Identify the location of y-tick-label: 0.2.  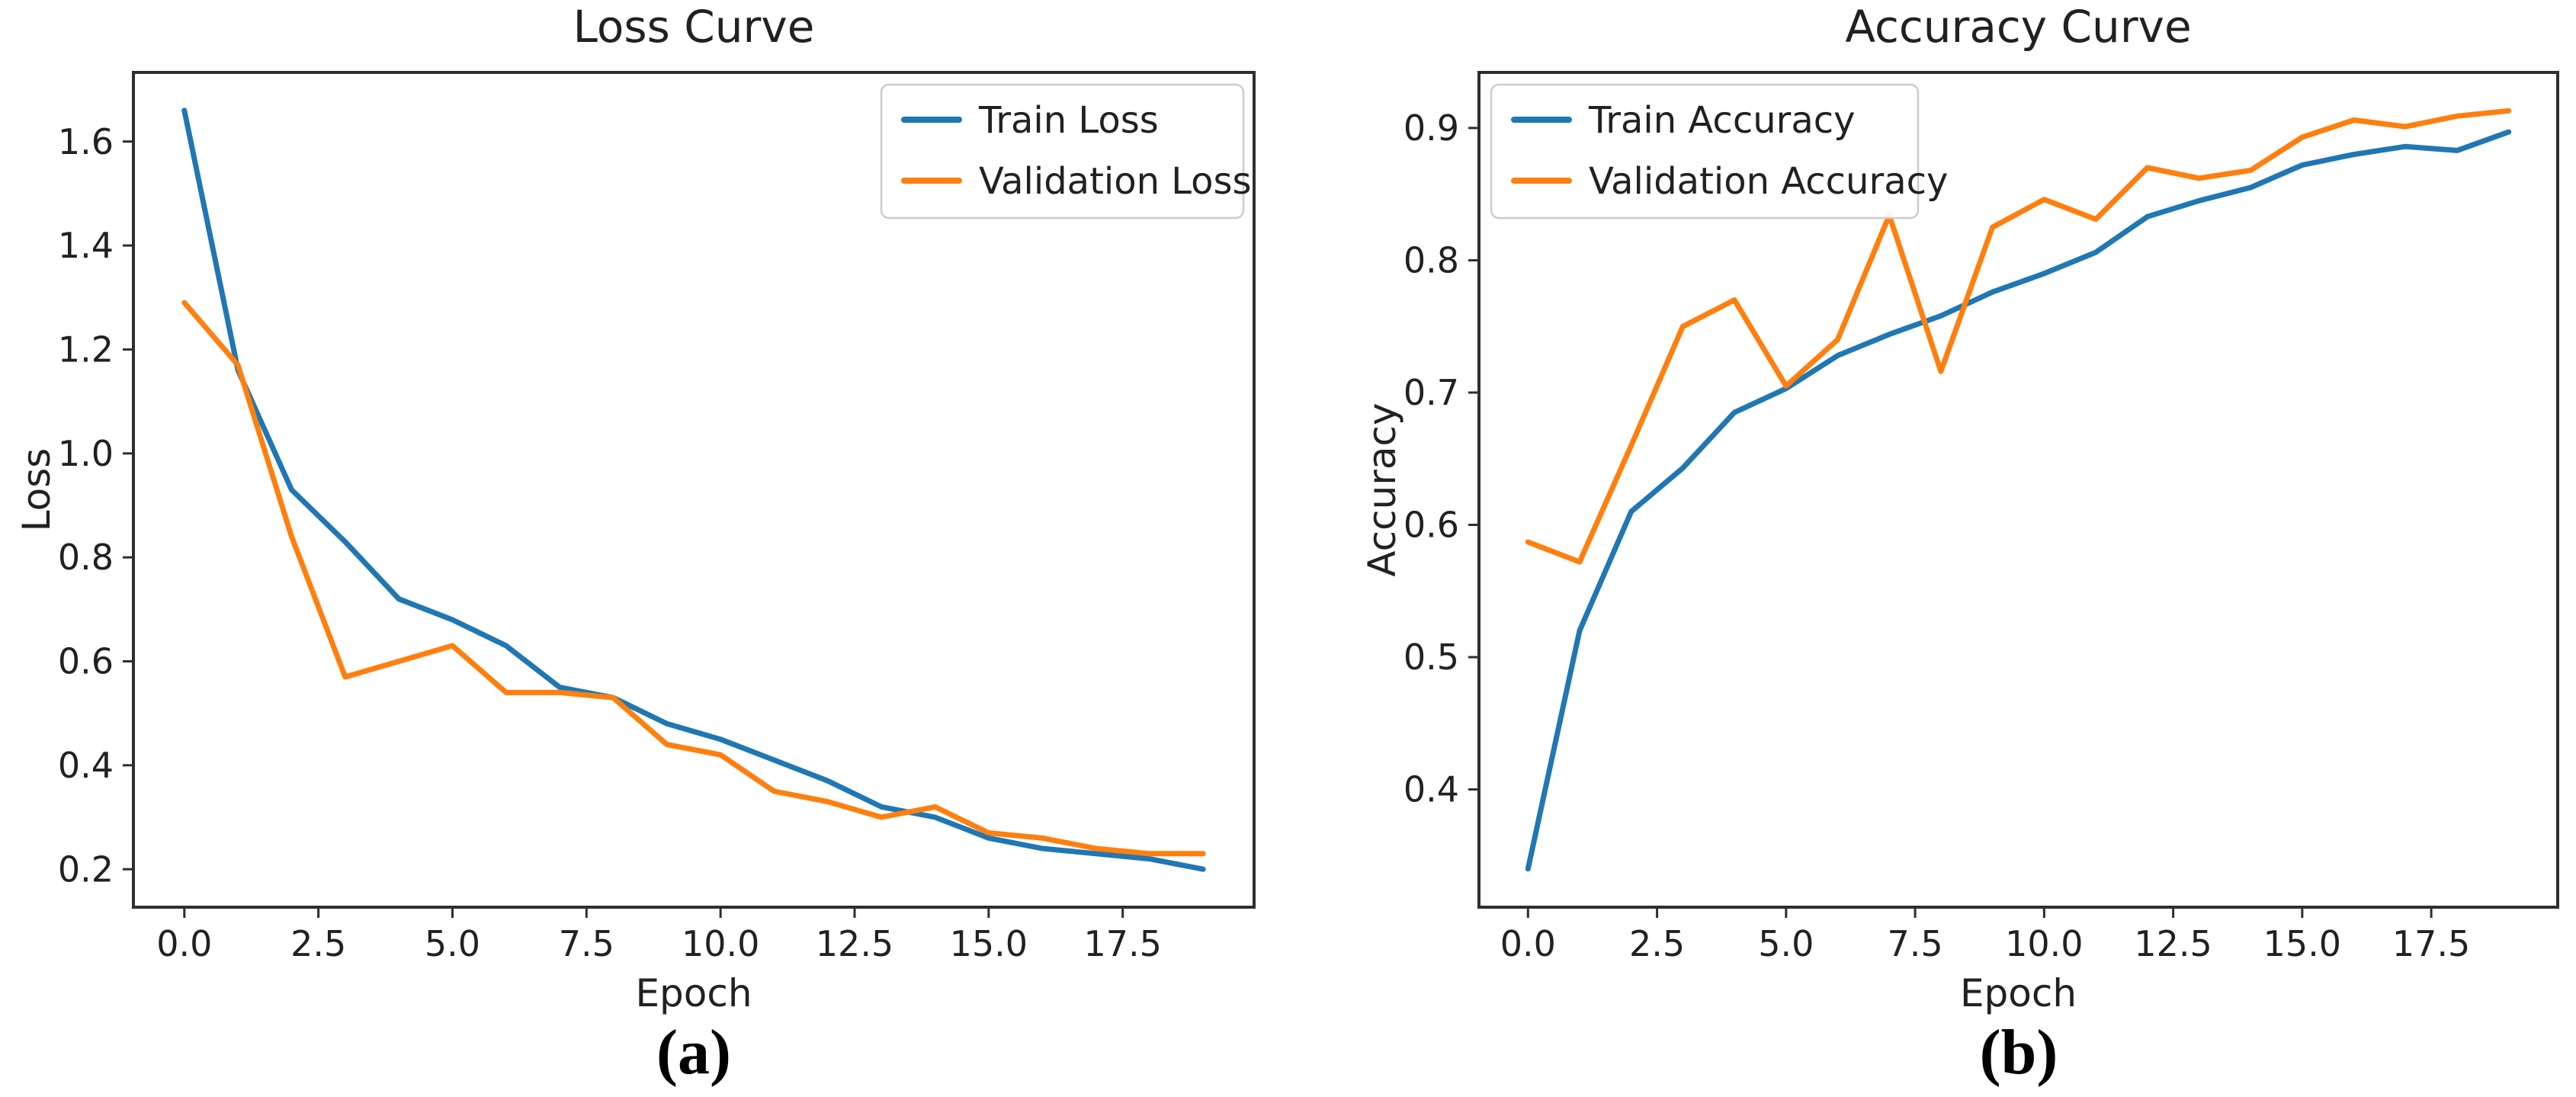
(86, 869).